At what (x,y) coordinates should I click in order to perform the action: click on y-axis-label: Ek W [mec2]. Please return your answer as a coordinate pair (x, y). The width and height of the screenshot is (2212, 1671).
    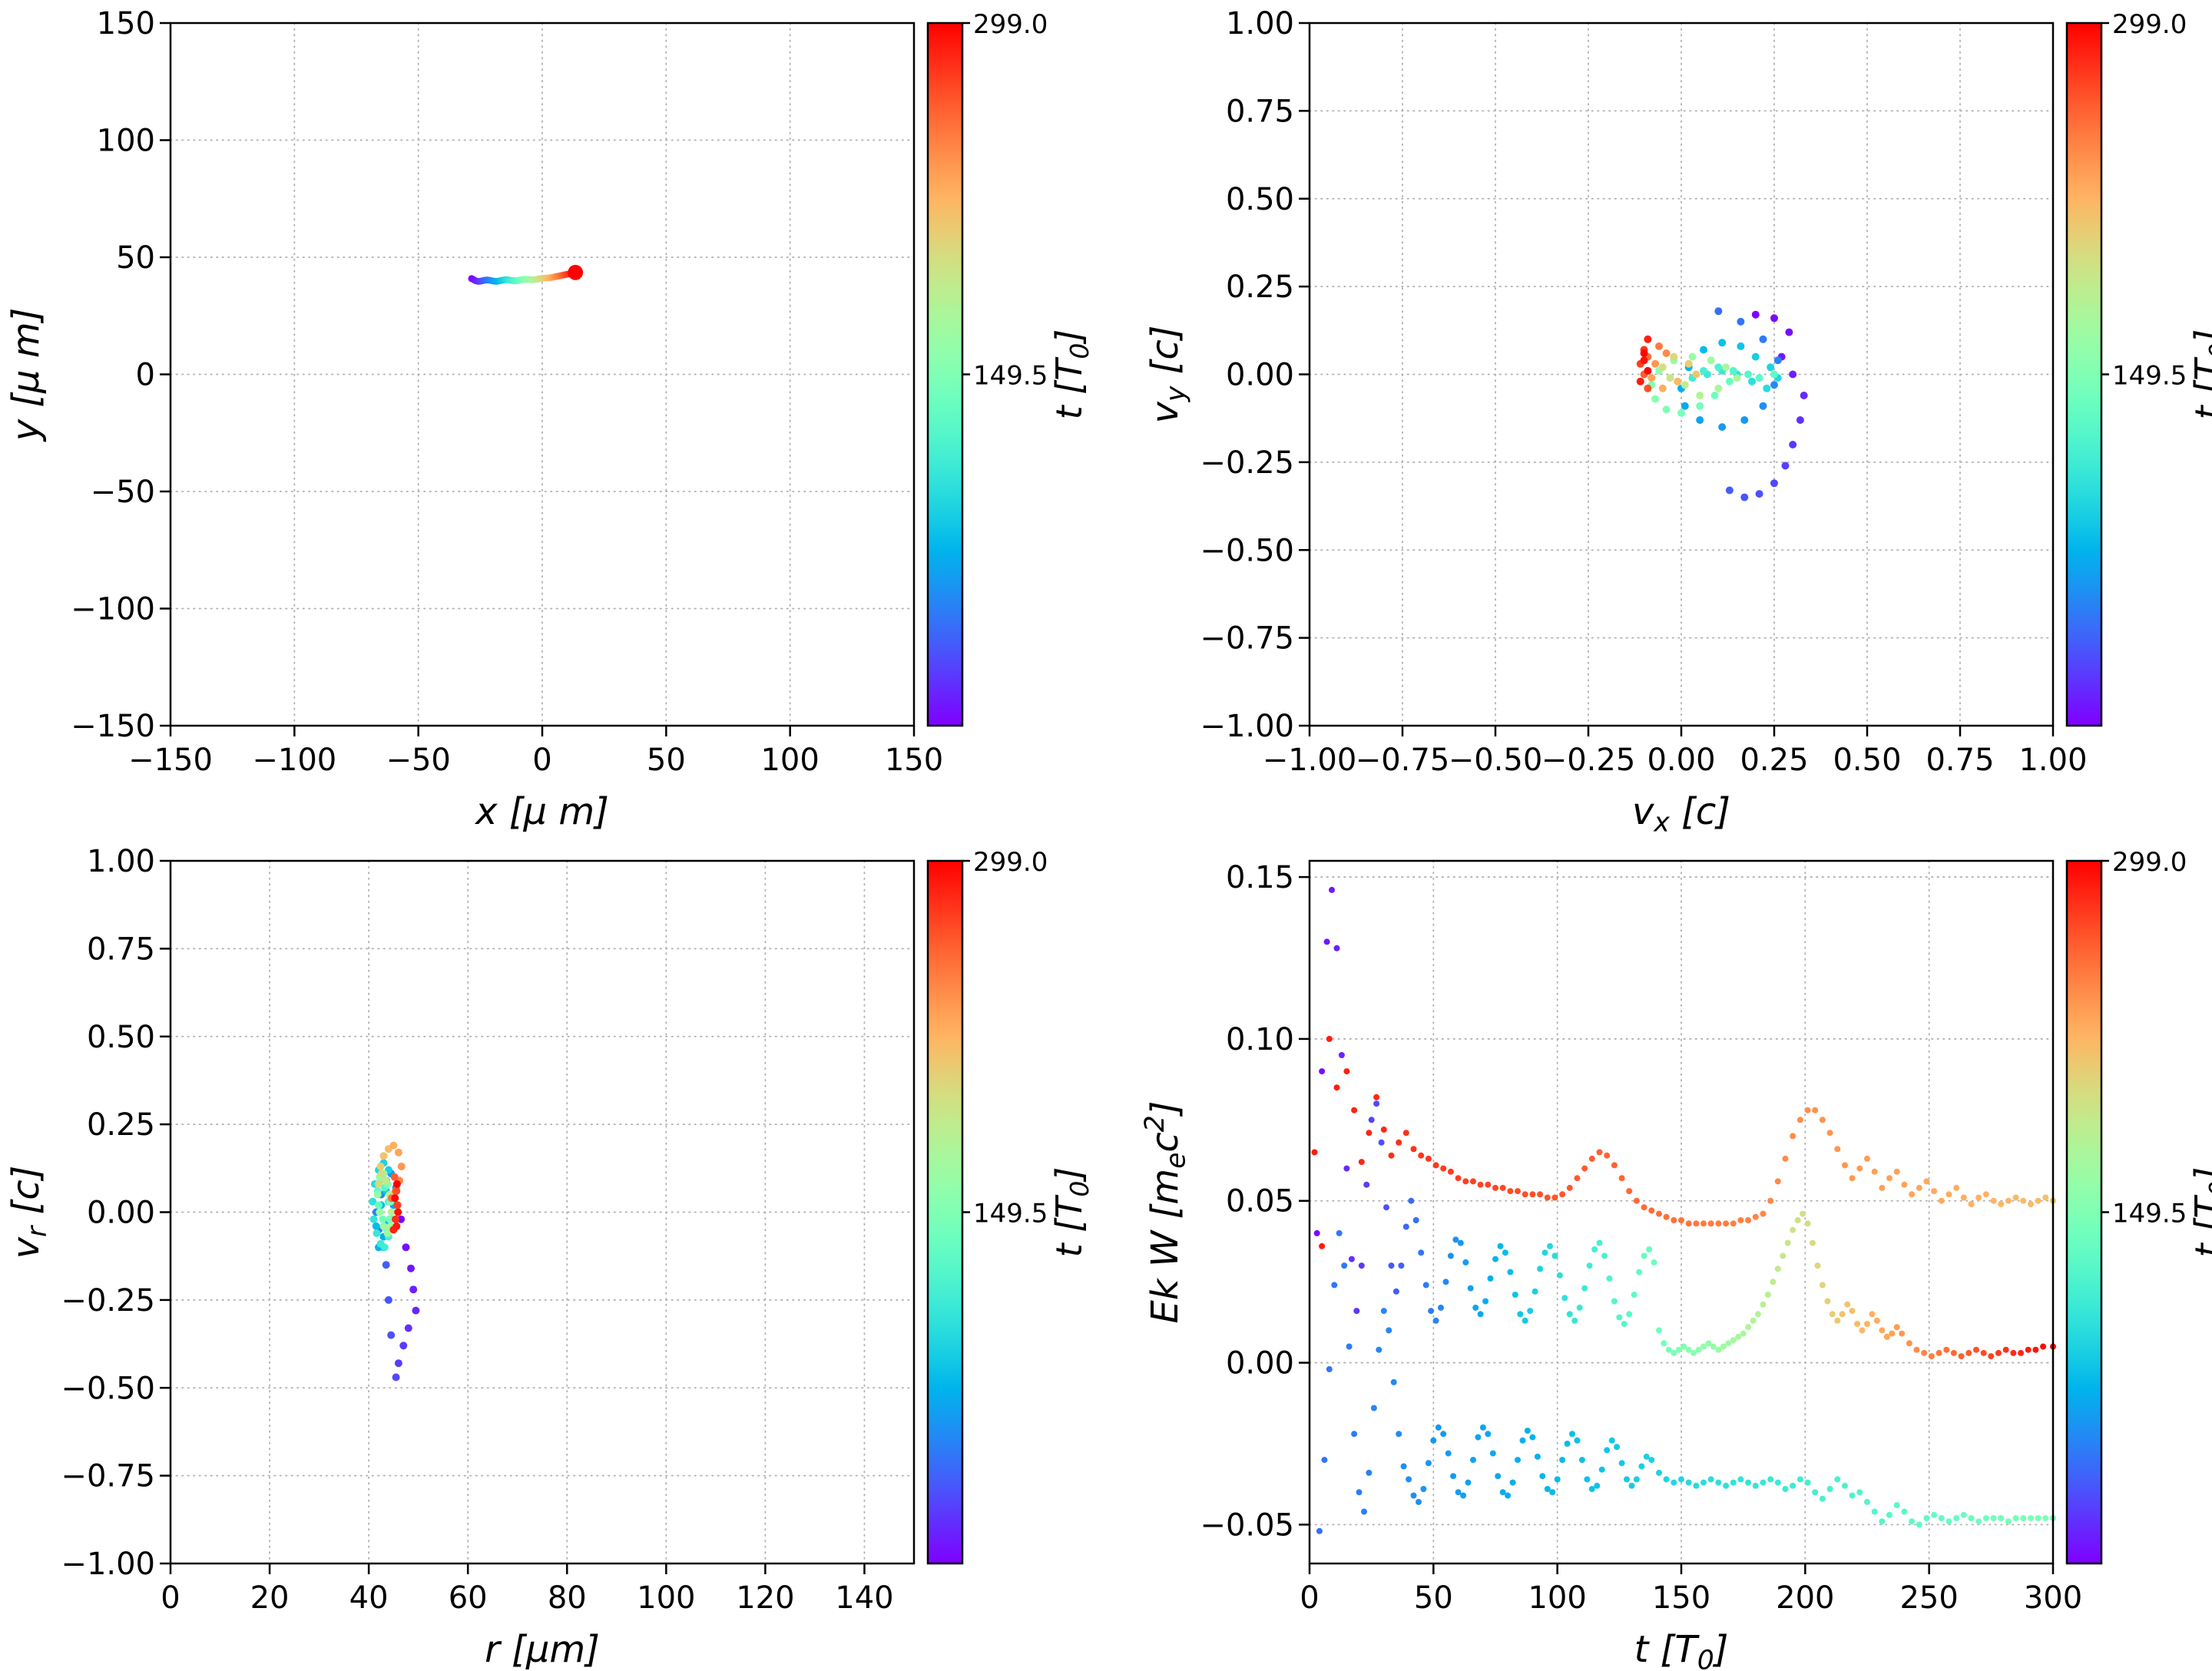
    Looking at the image, I should click on (1166, 1212).